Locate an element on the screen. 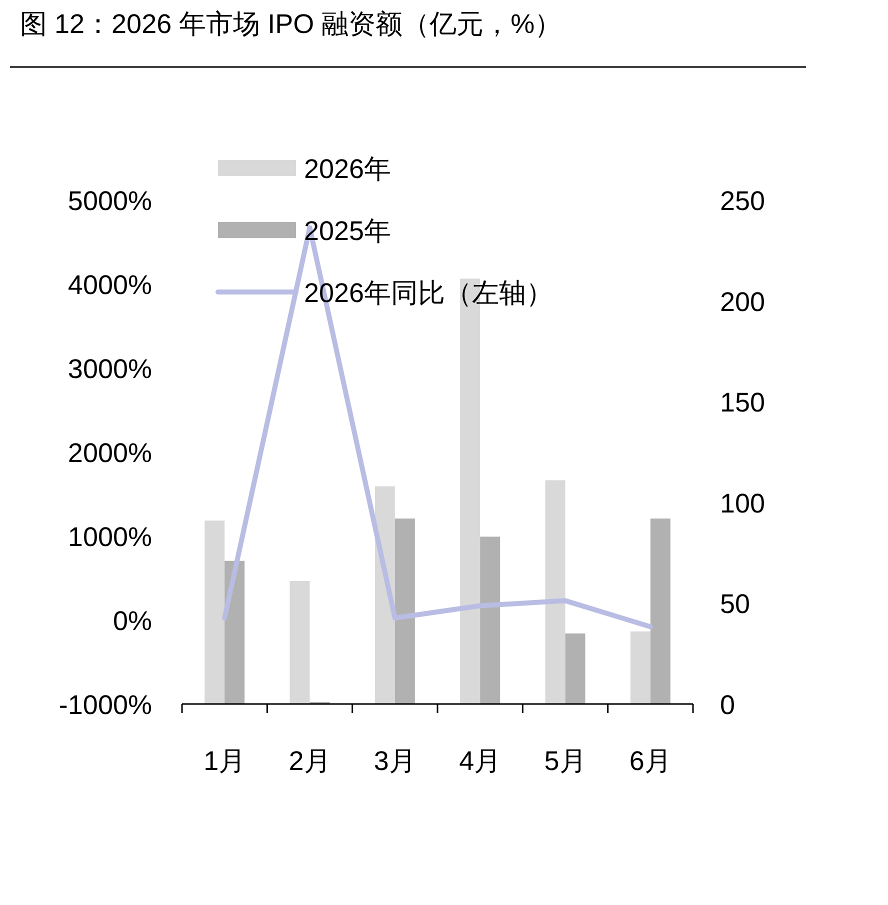  x-tick-label: 1月 is located at coordinates (225, 761).